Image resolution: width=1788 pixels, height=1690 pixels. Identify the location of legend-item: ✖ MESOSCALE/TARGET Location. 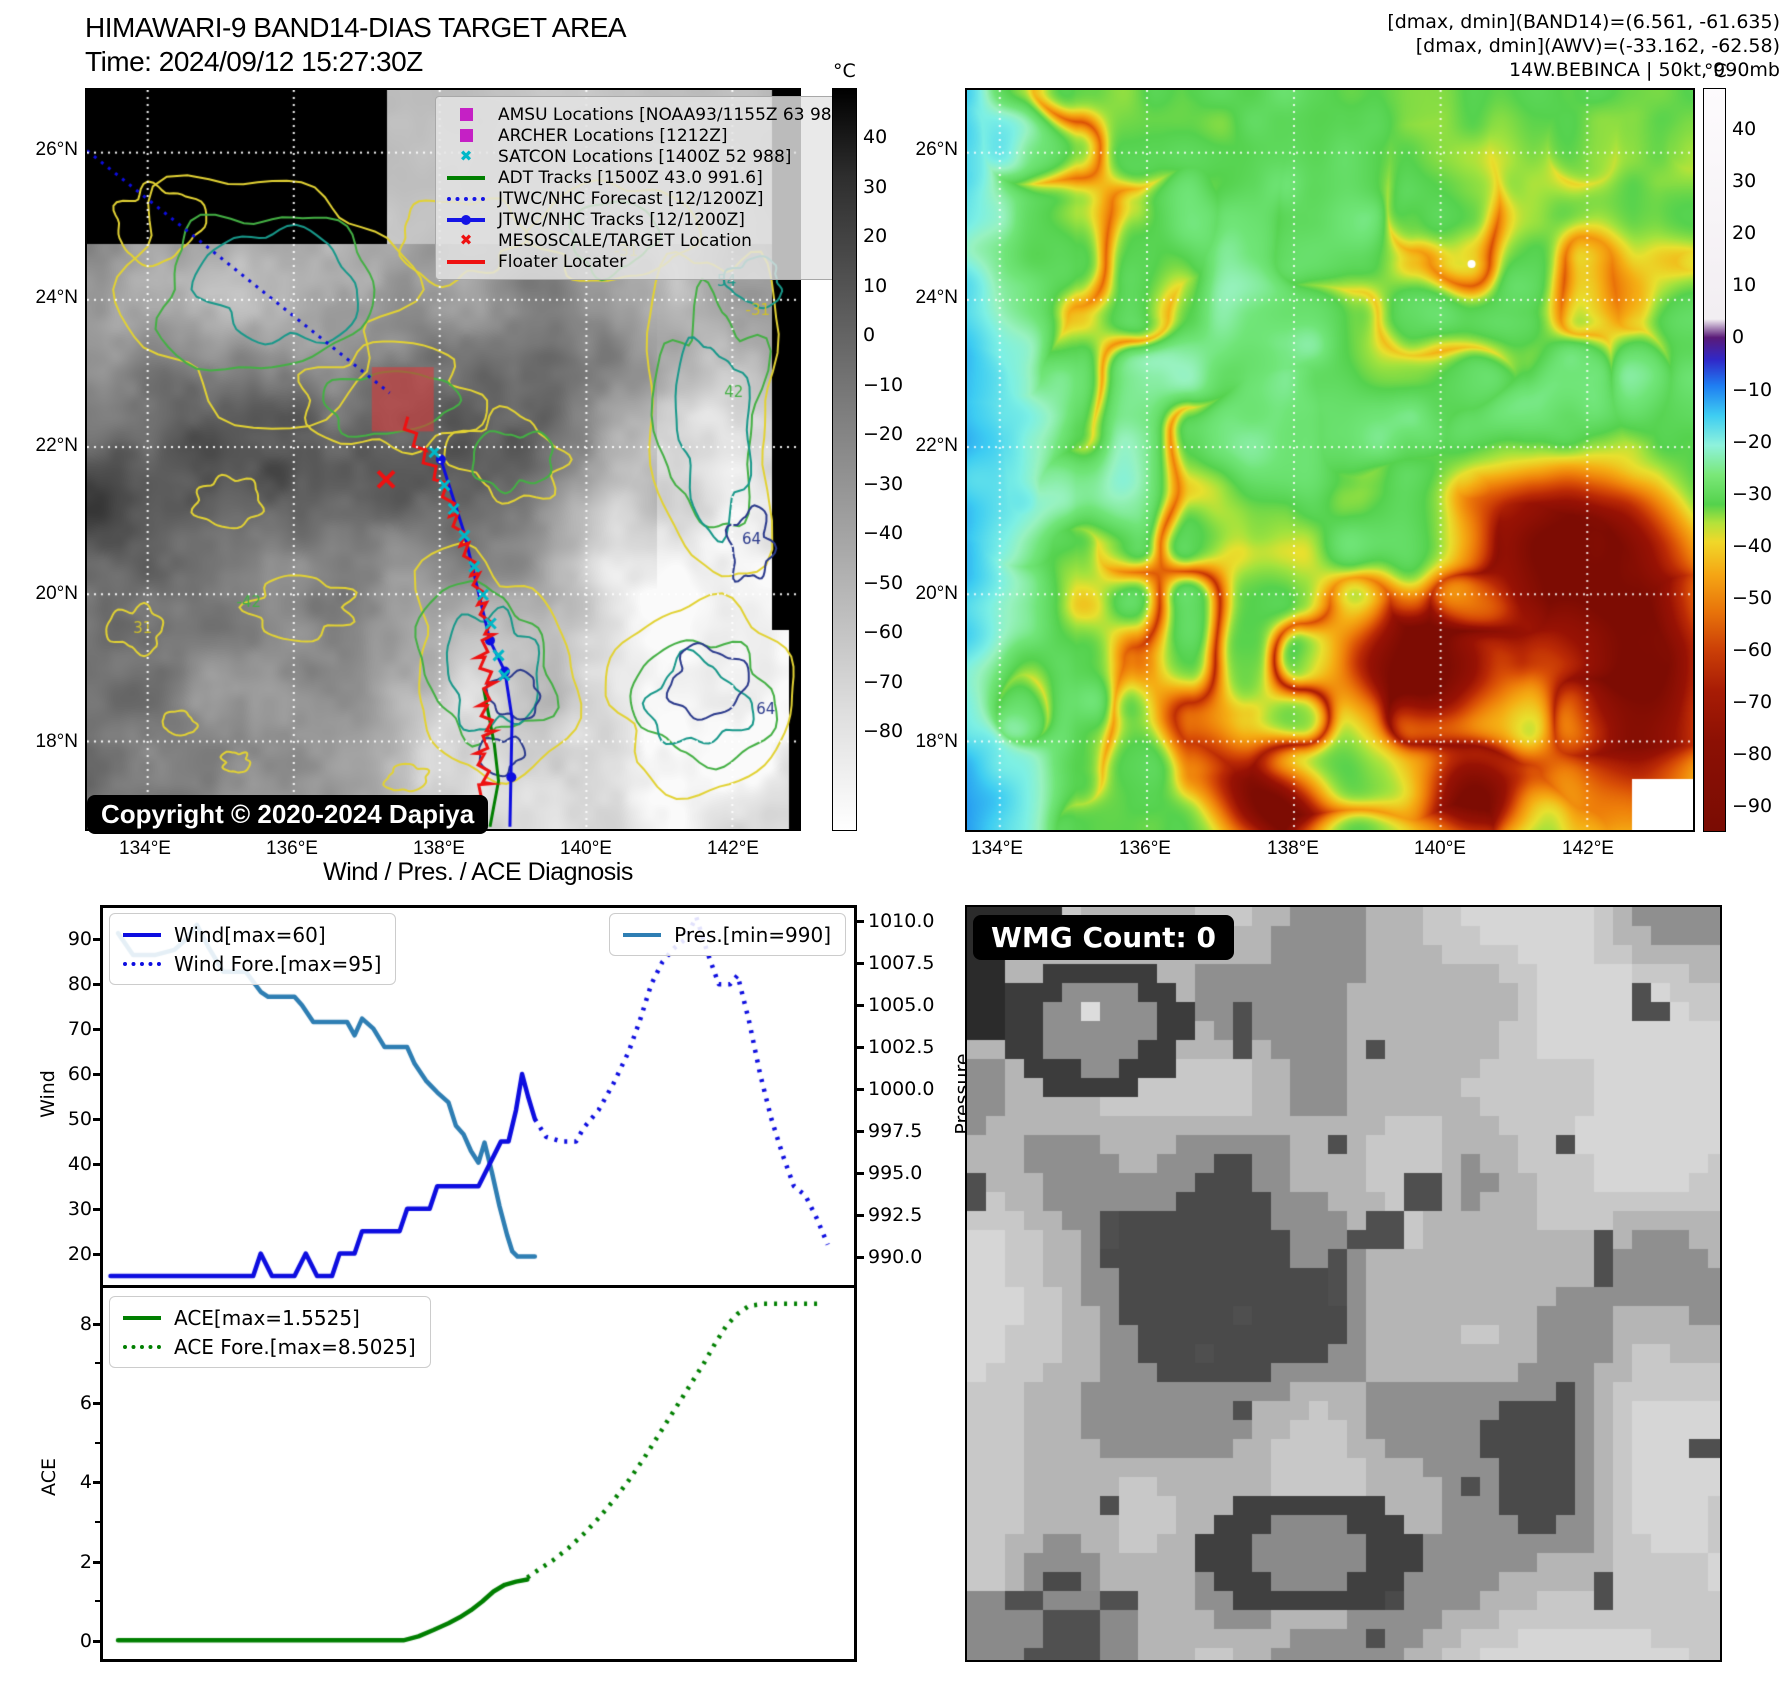
(636, 240).